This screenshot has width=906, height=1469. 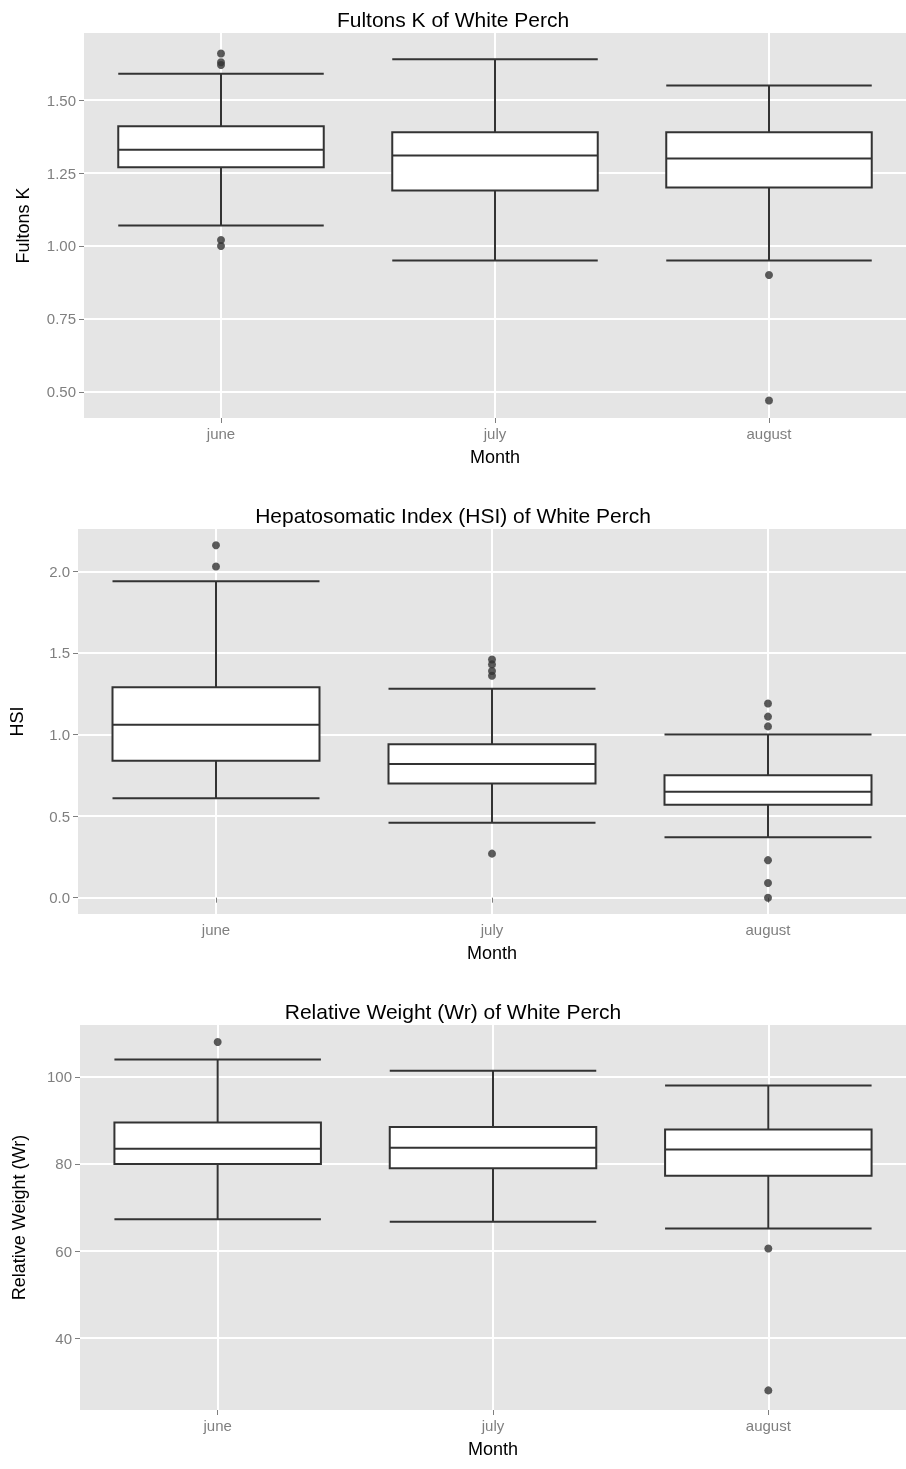 What do you see at coordinates (59, 735) in the screenshot?
I see `y-tick-label: 1.0` at bounding box center [59, 735].